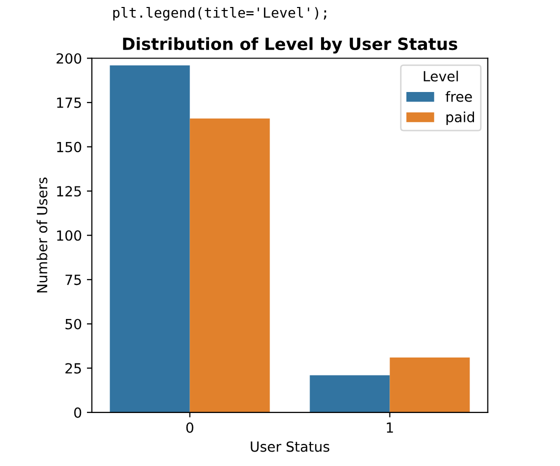  What do you see at coordinates (459, 96) in the screenshot?
I see `legend-label: free` at bounding box center [459, 96].